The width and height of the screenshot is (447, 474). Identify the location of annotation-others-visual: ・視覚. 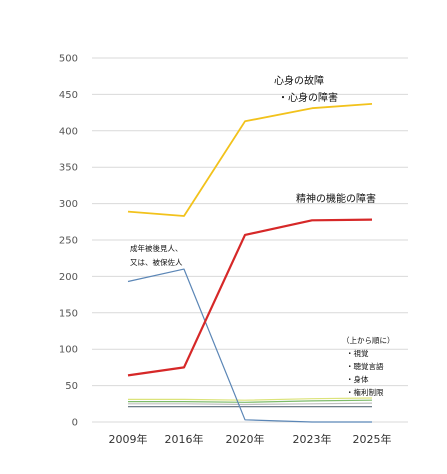
(357, 353).